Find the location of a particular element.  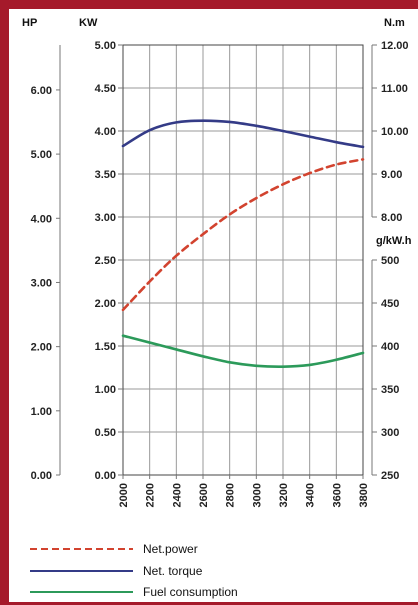

hp-tick-label: 4.00 is located at coordinates (41, 219).